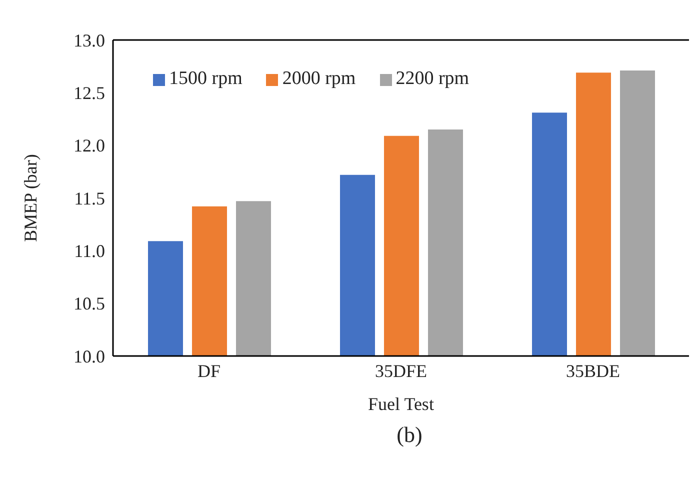 The image size is (699, 486). What do you see at coordinates (593, 370) in the screenshot?
I see `x-tick-label: 35BDE` at bounding box center [593, 370].